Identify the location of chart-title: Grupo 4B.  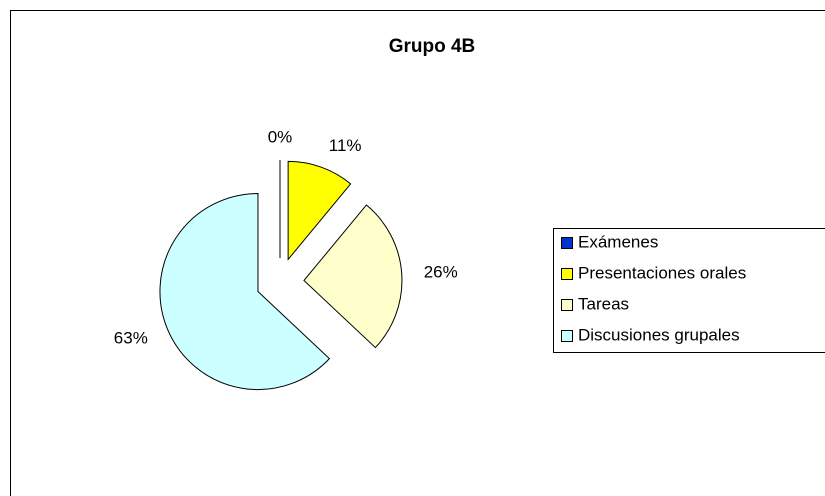
(432, 46).